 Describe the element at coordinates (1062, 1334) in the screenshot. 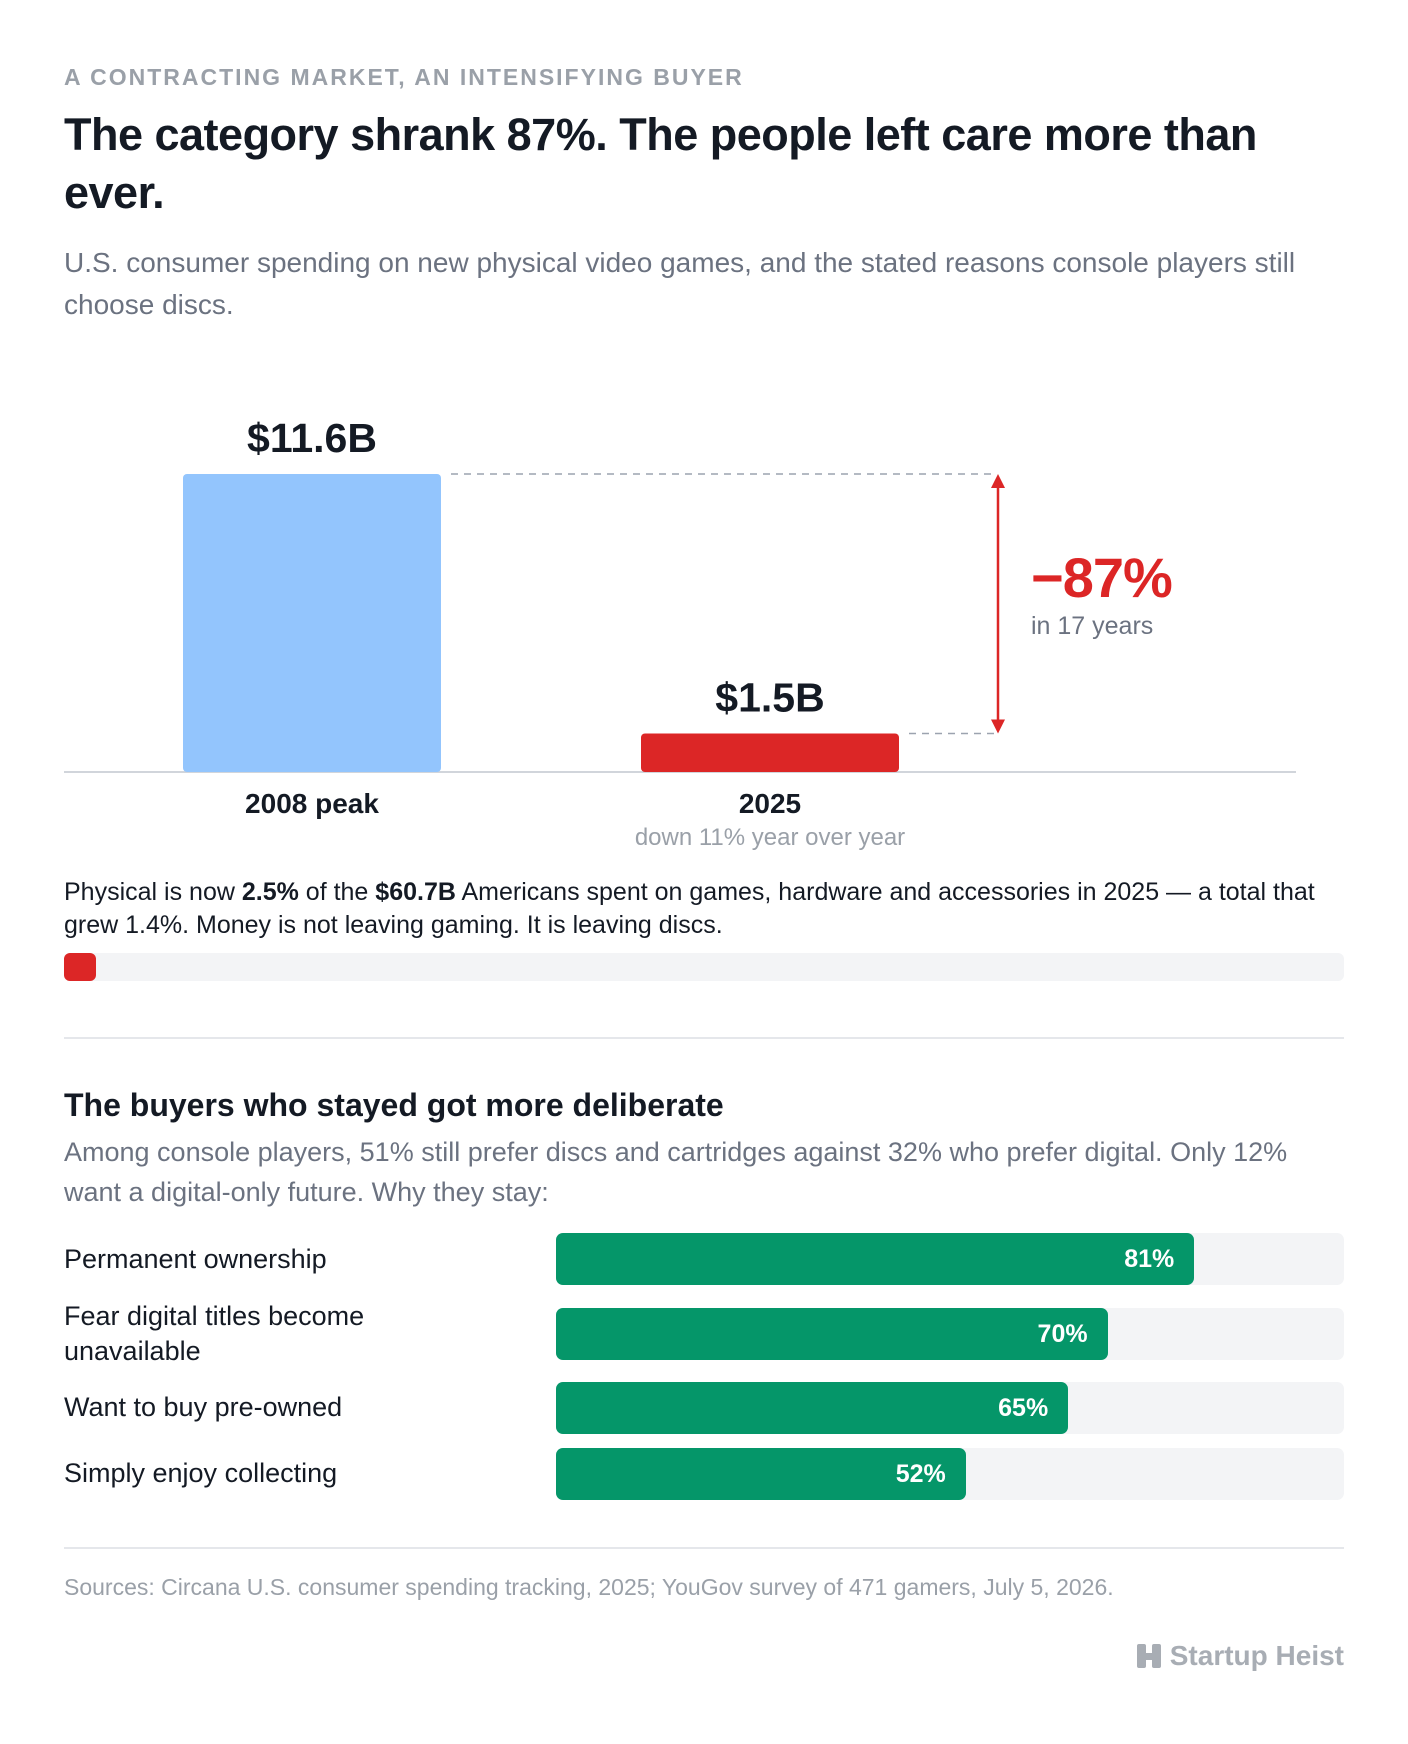

I see `reason-value-label-1: 70%` at that location.